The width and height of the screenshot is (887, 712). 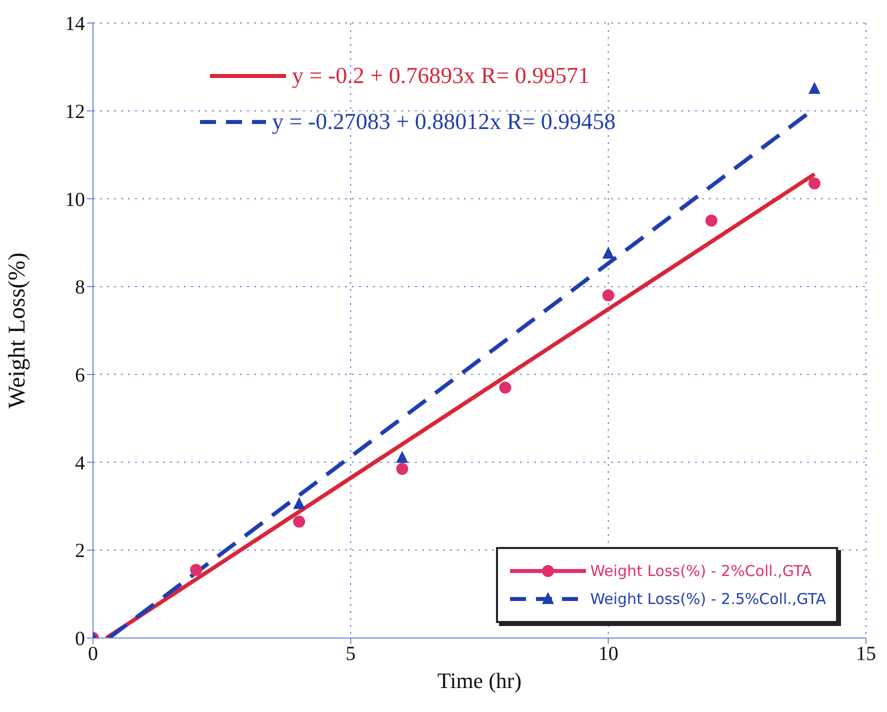 I want to click on y-tick-label: 14, so click(x=75, y=24).